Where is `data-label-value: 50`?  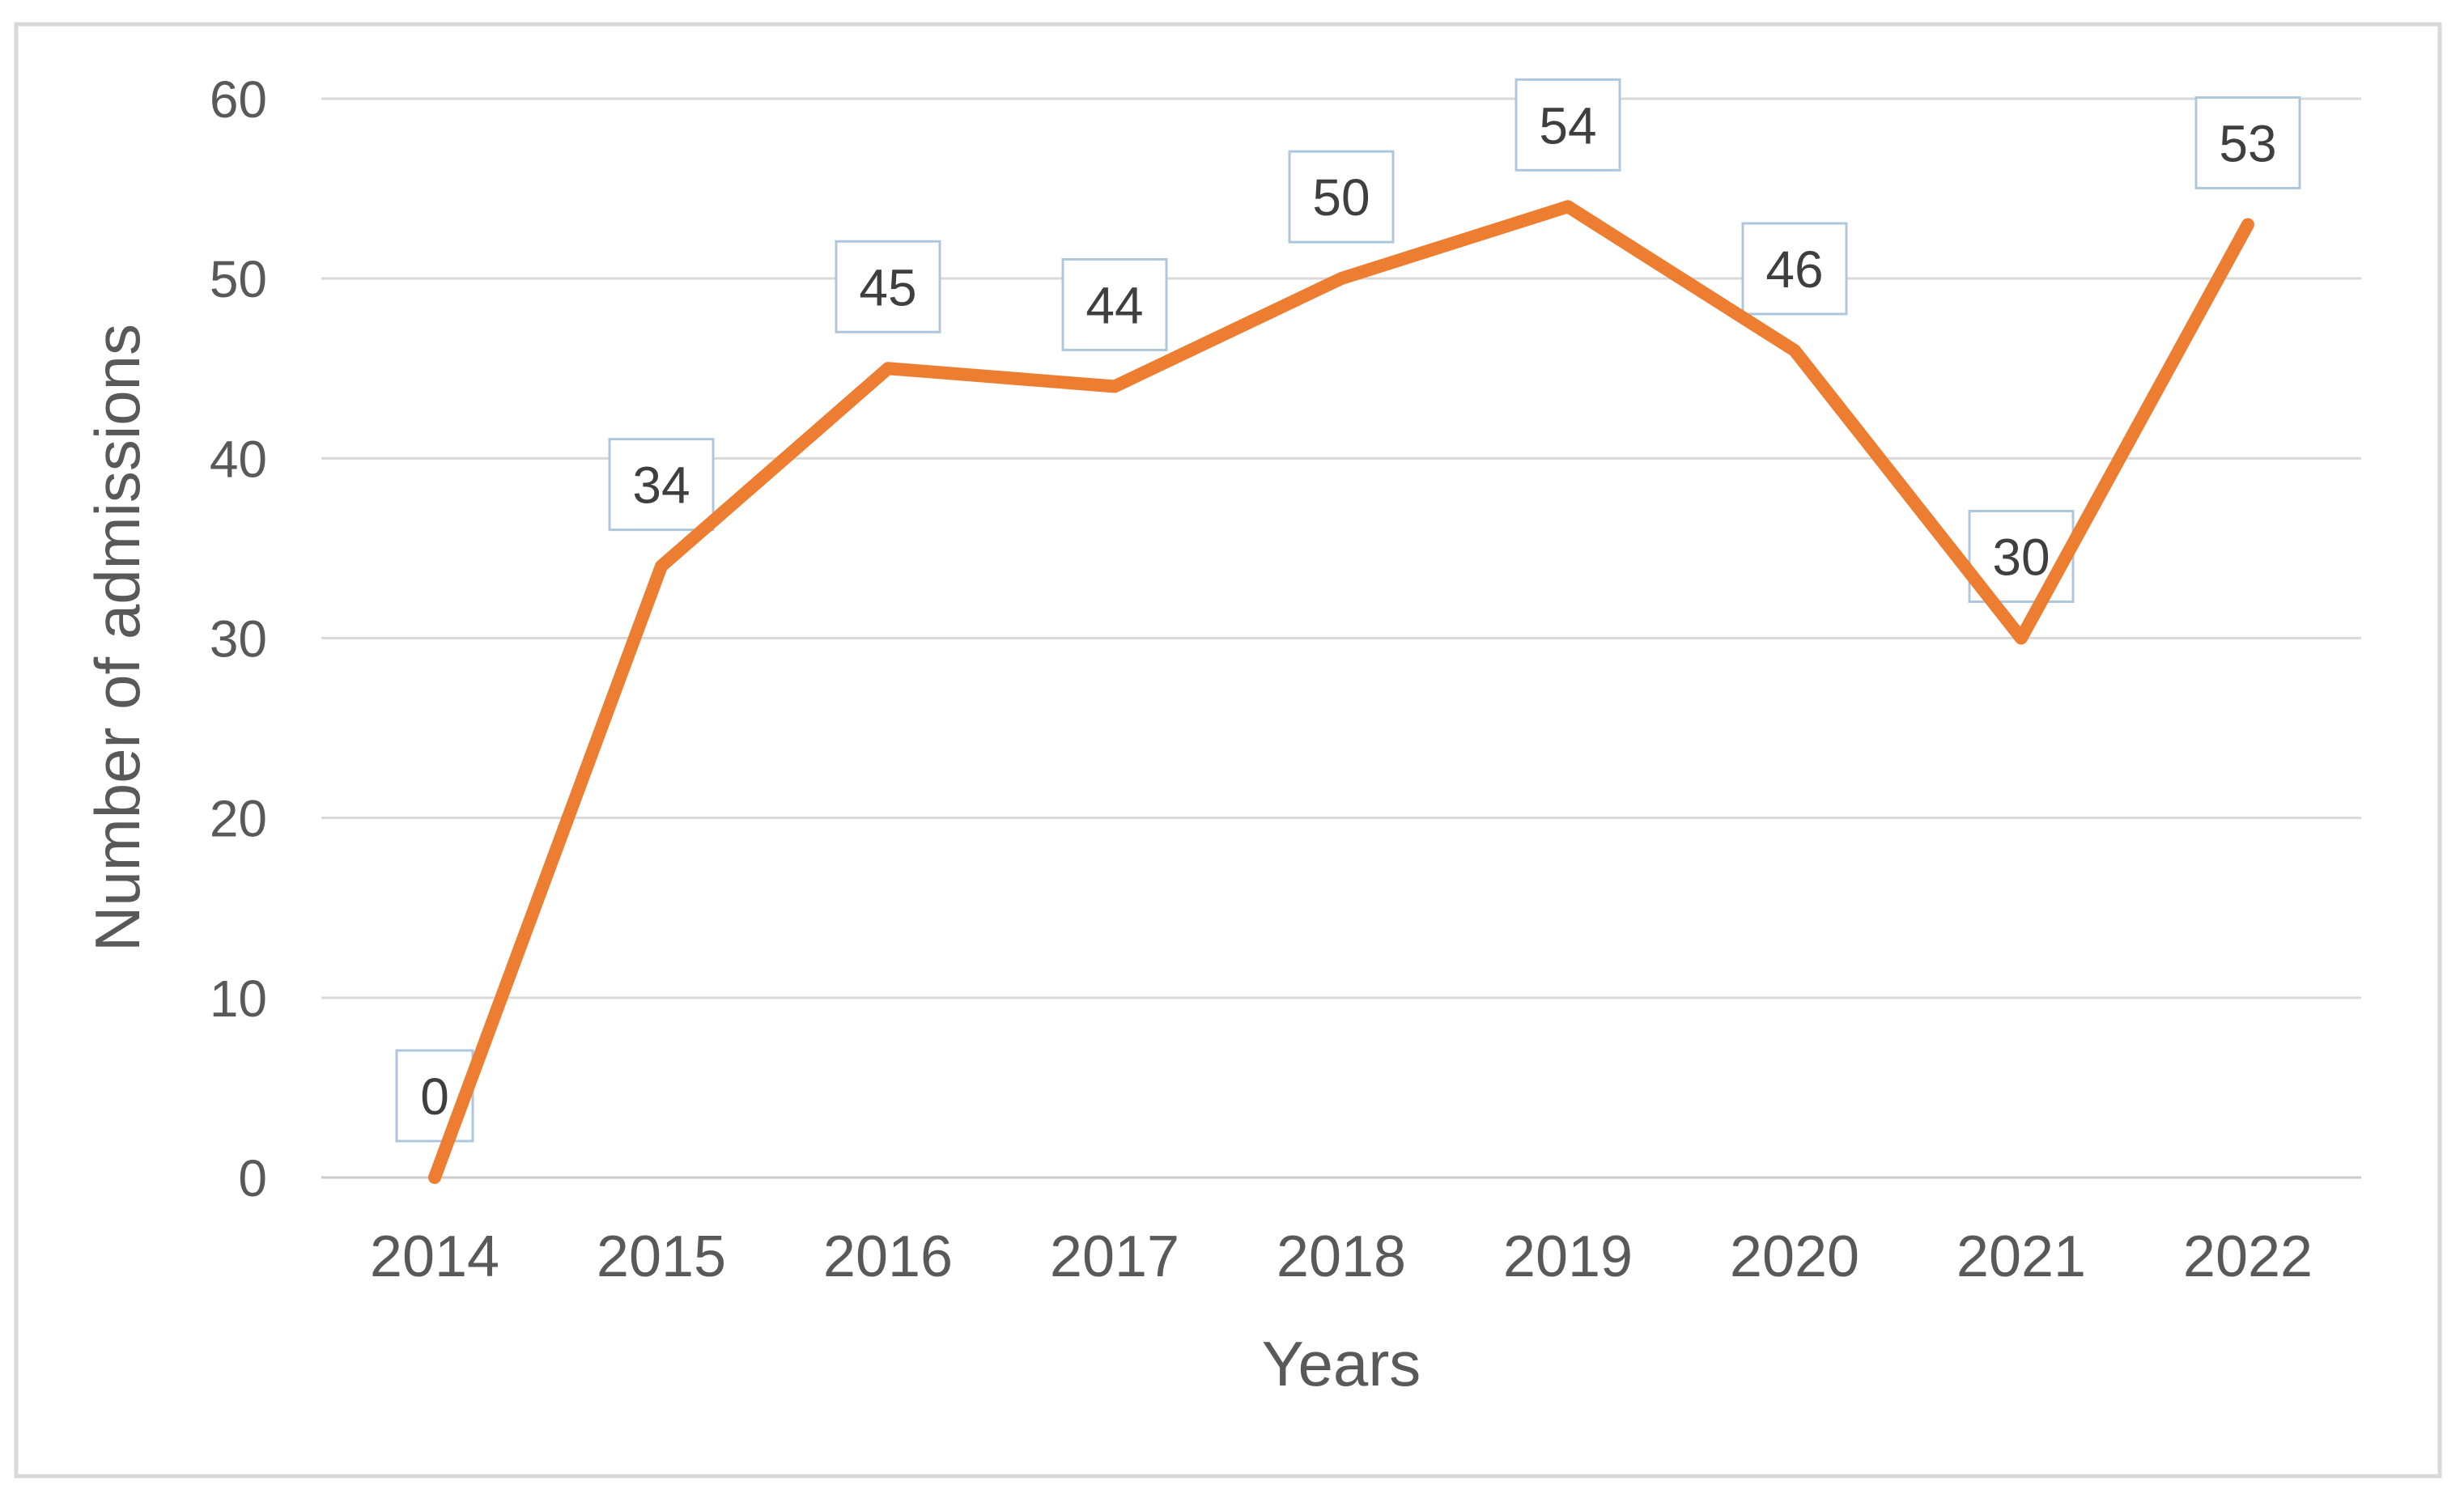 data-label-value: 50 is located at coordinates (1341, 197).